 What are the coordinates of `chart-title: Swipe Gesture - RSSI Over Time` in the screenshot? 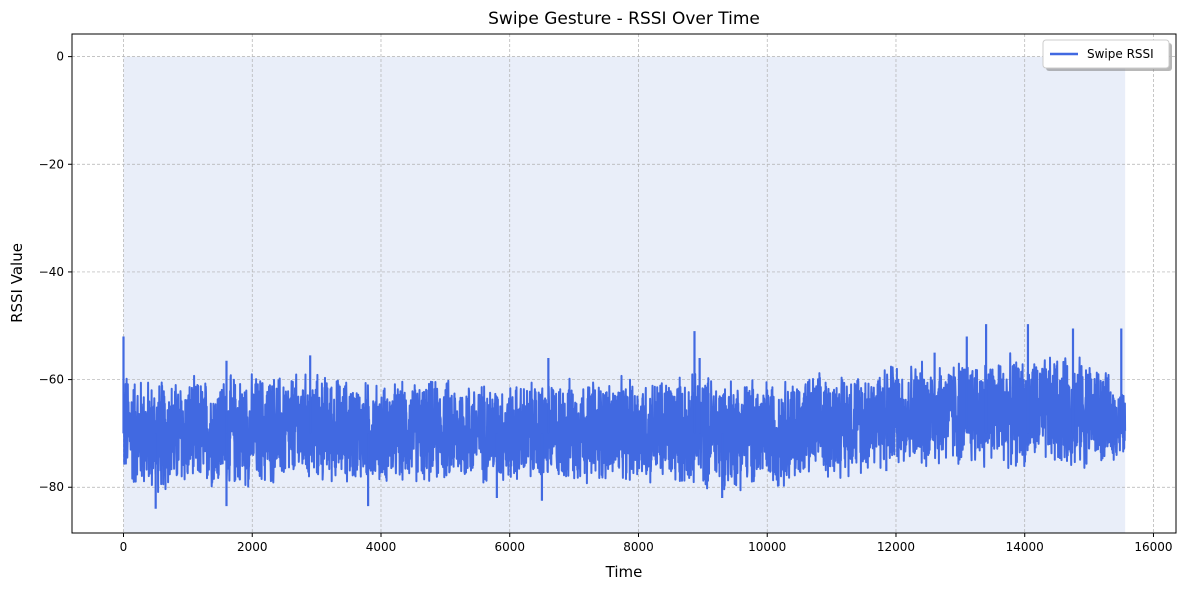 It's located at (624, 19).